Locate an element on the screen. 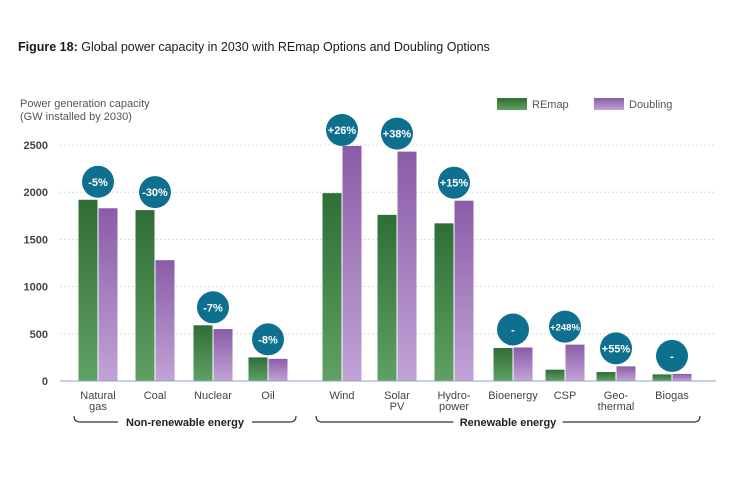 This screenshot has height=494, width=743. legend-label: Doubling is located at coordinates (650, 105).